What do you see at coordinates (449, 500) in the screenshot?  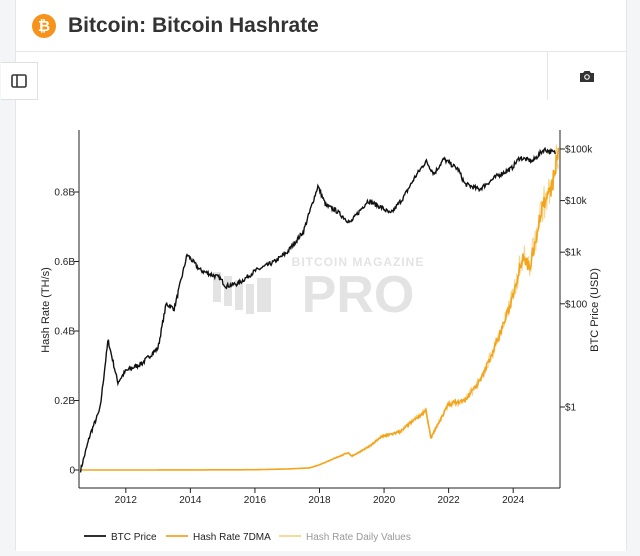 I see `x-tick-label-2022: 2022` at bounding box center [449, 500].